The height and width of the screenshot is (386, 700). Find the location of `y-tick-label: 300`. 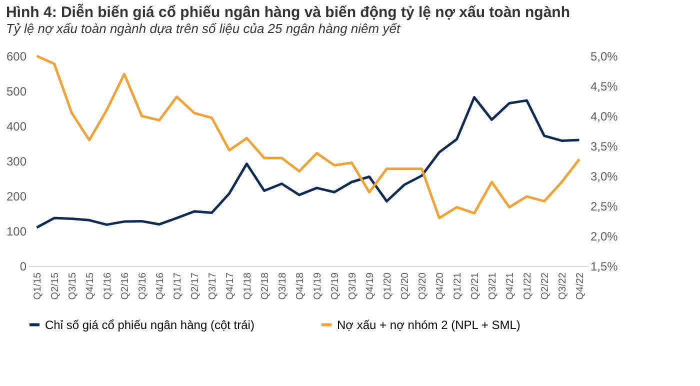

y-tick-label: 300 is located at coordinates (16, 161).